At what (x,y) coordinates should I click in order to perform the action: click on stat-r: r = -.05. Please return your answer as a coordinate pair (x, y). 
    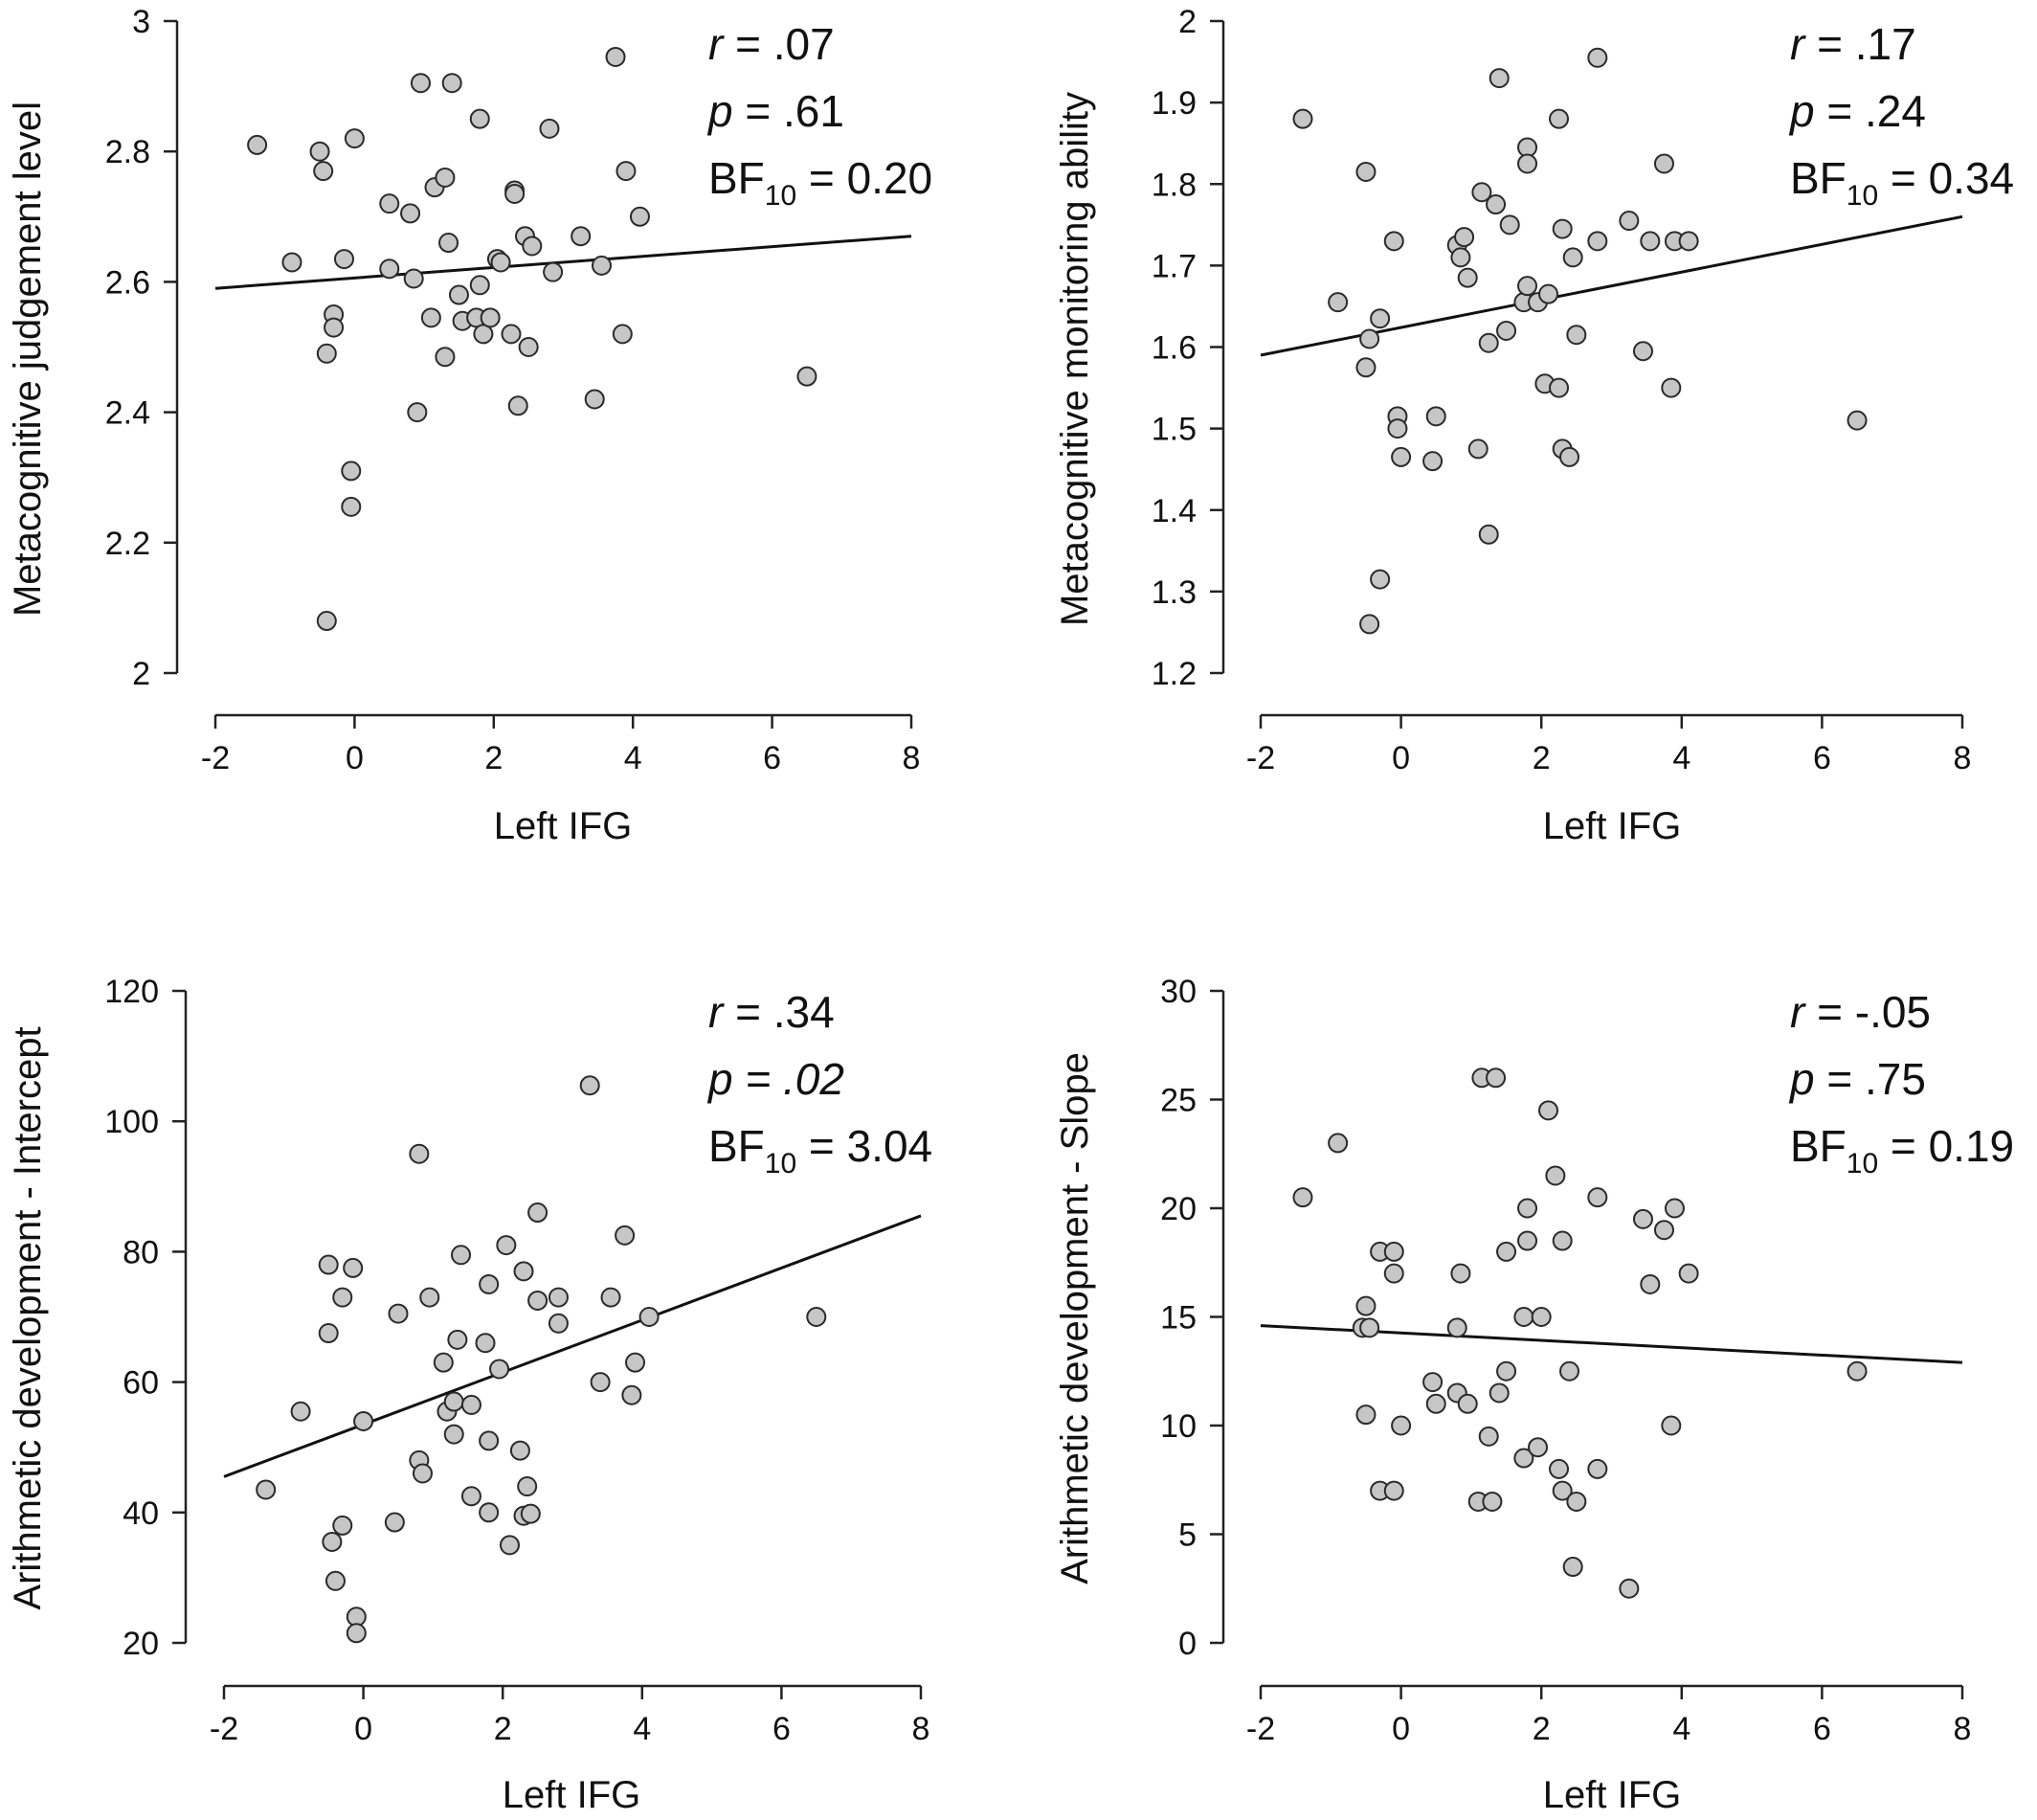
    Looking at the image, I should click on (1861, 1012).